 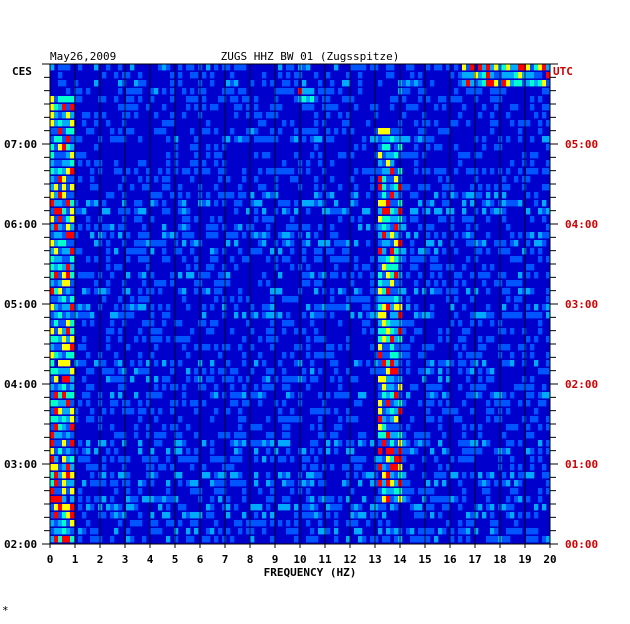 What do you see at coordinates (75, 559) in the screenshot?
I see `x-tick-label: 1` at bounding box center [75, 559].